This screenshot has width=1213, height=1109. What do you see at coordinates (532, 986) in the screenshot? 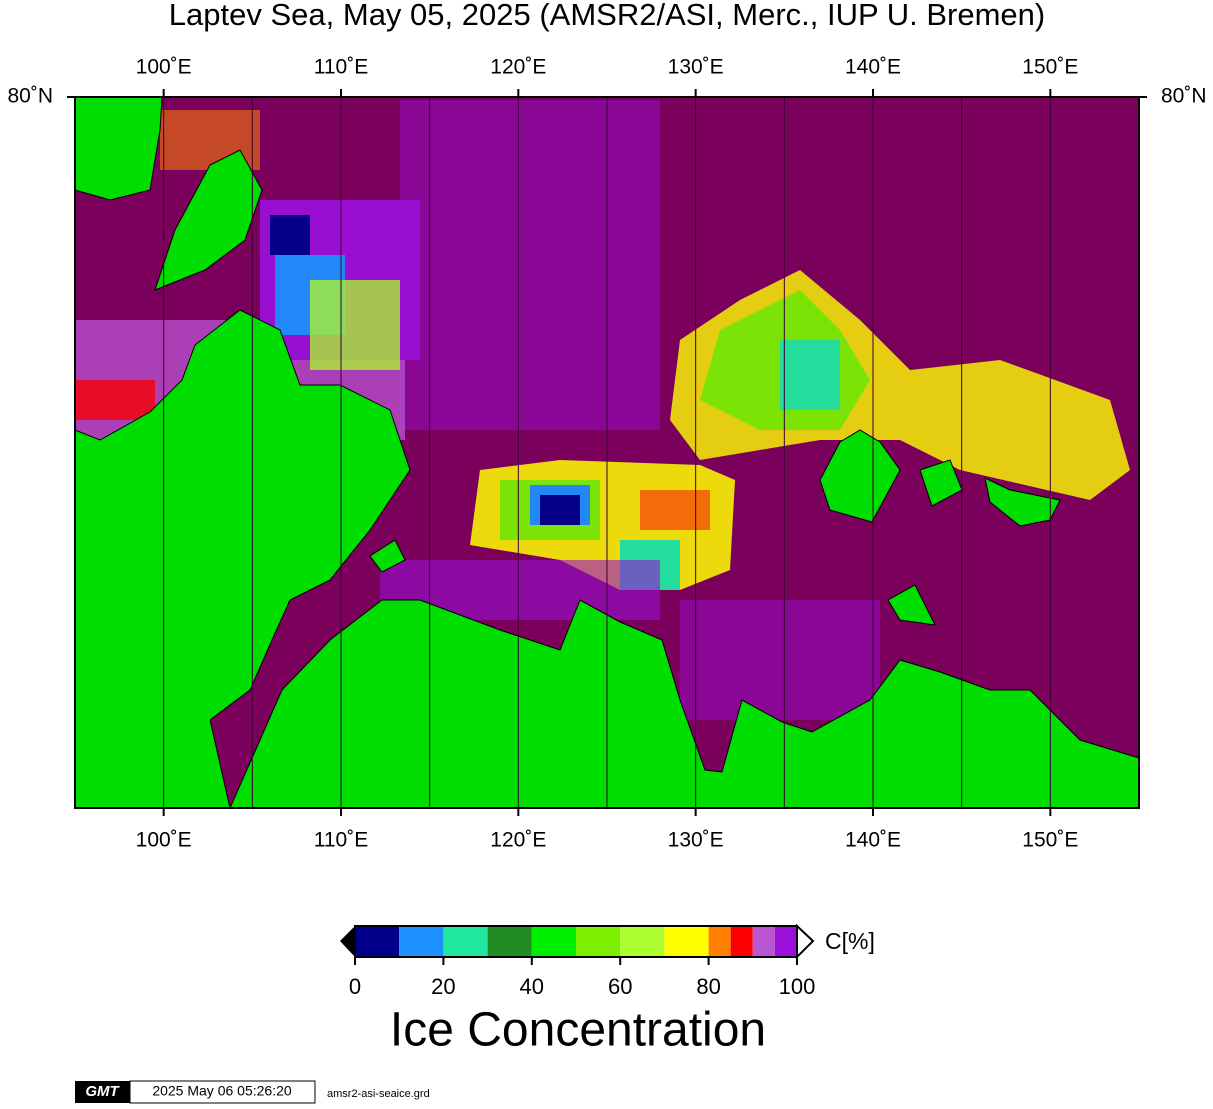
I see `colorbar-tick-label: 40` at bounding box center [532, 986].